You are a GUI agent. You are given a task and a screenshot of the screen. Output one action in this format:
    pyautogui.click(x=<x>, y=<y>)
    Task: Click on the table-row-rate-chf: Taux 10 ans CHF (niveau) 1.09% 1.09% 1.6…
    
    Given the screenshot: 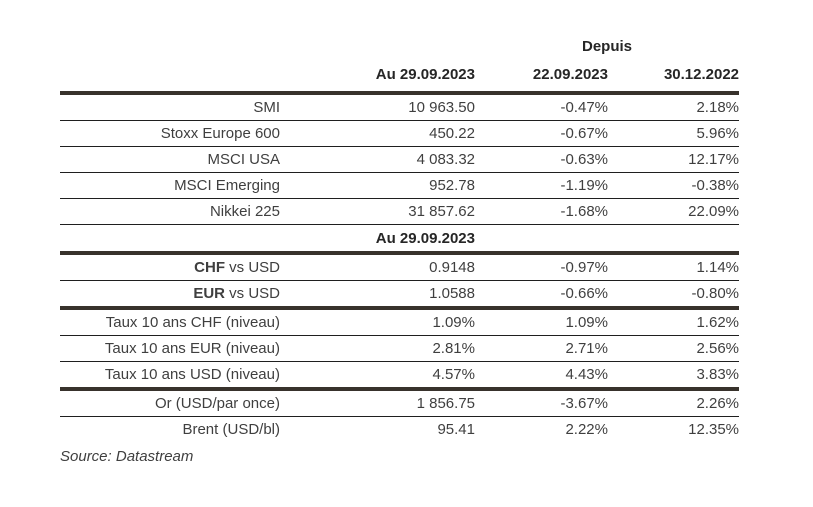 What is the action you would take?
    pyautogui.click(x=400, y=322)
    